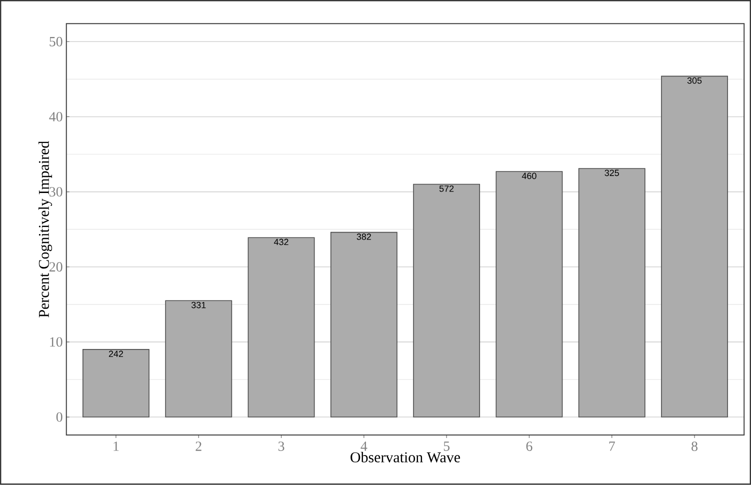 This screenshot has width=751, height=485. Describe the element at coordinates (612, 446) in the screenshot. I see `x-tick-label: 7` at that location.